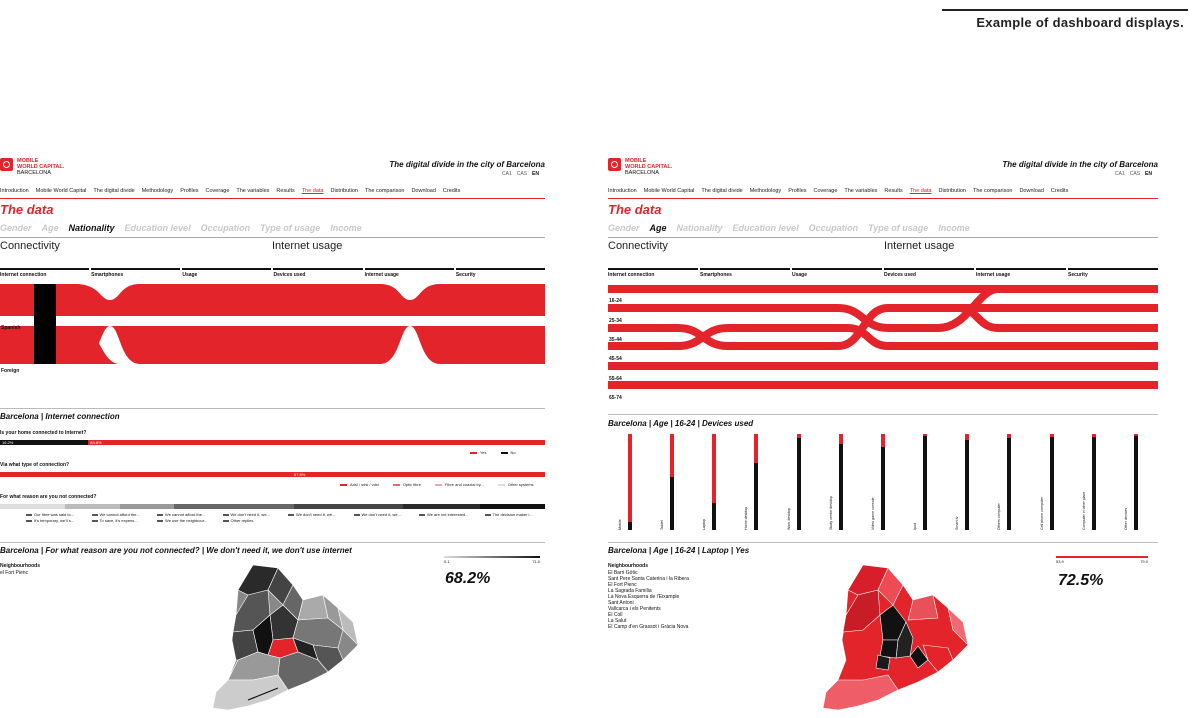  What do you see at coordinates (493, 452) in the screenshot?
I see `connected-legend: Yes No` at bounding box center [493, 452].